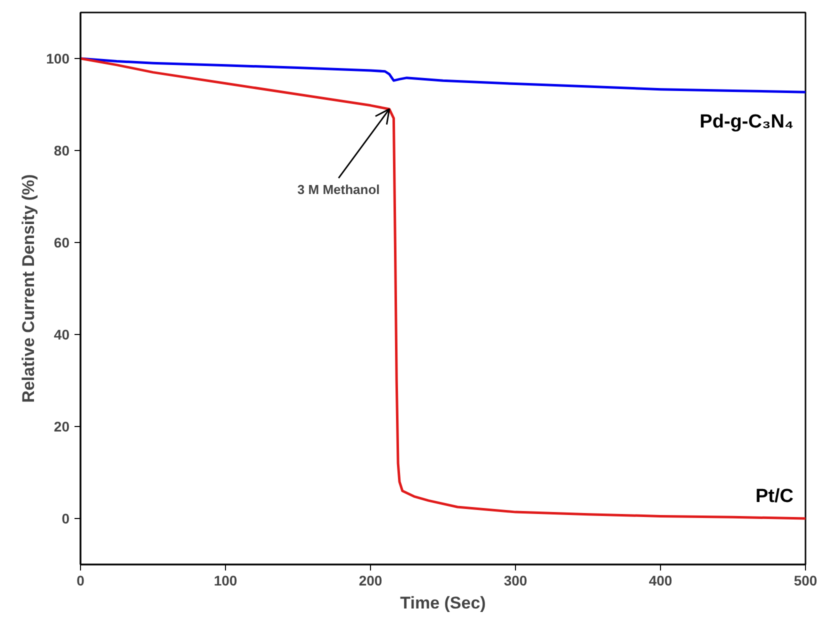 The width and height of the screenshot is (825, 624). What do you see at coordinates (62, 150) in the screenshot?
I see `y-tick-label: 80` at bounding box center [62, 150].